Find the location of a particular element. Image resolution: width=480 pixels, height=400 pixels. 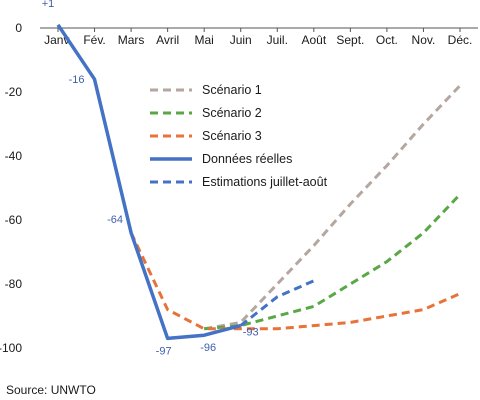

x-tick-label: Oct. is located at coordinates (387, 40).